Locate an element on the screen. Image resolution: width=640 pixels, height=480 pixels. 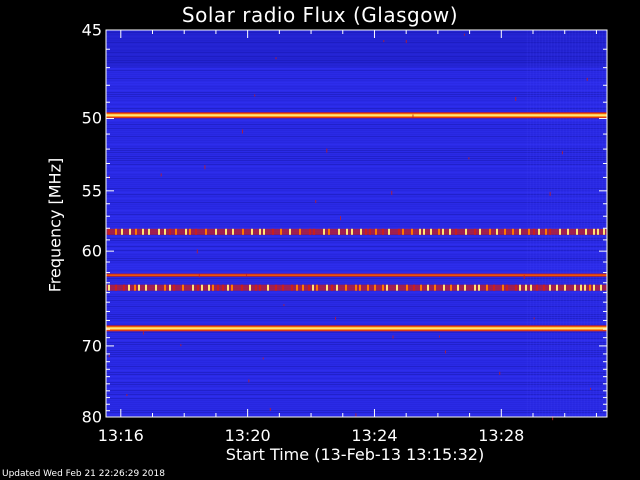
x-axis-label: Start Time (13-Feb-13 13:15:32) is located at coordinates (355, 454).